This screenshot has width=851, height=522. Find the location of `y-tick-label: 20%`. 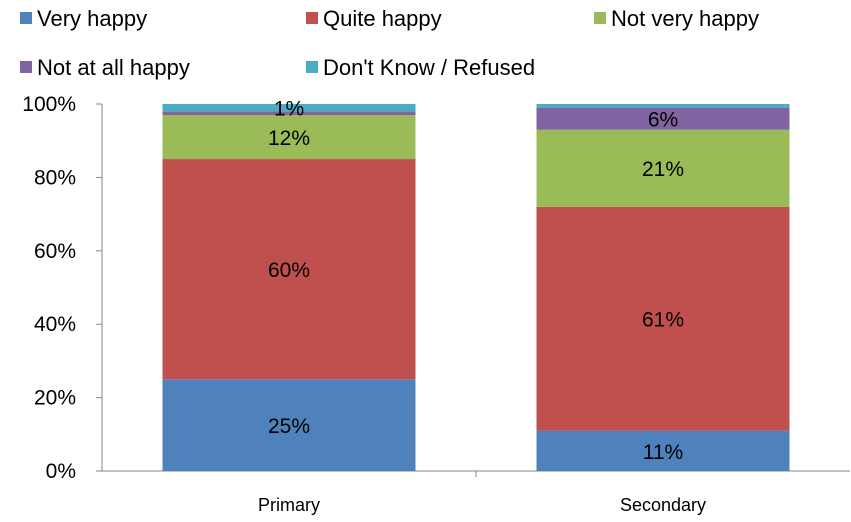

y-tick-label: 20% is located at coordinates (55, 398).